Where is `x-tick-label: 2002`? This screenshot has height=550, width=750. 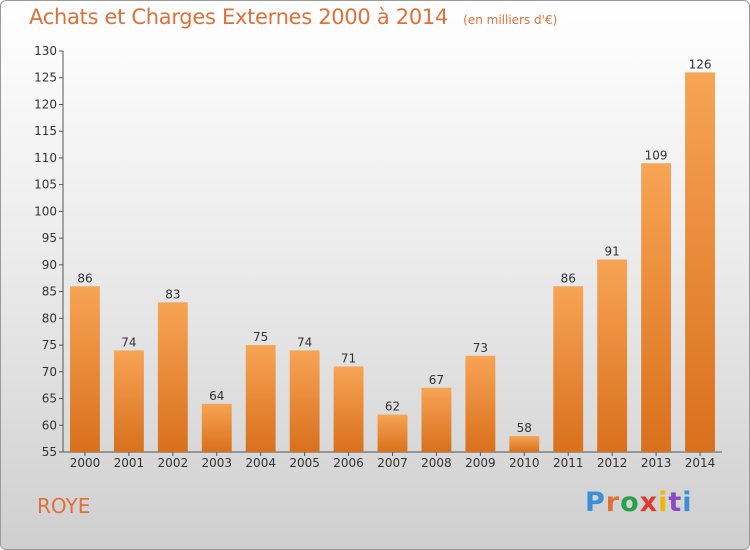 x-tick-label: 2002 is located at coordinates (173, 463).